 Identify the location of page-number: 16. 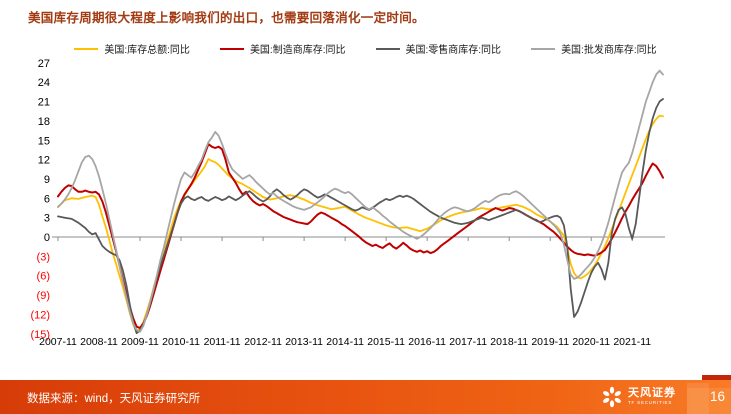
(717, 396).